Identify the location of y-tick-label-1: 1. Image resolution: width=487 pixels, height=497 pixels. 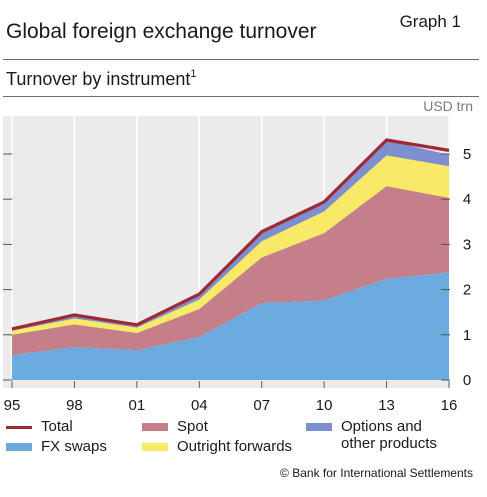
(467, 335).